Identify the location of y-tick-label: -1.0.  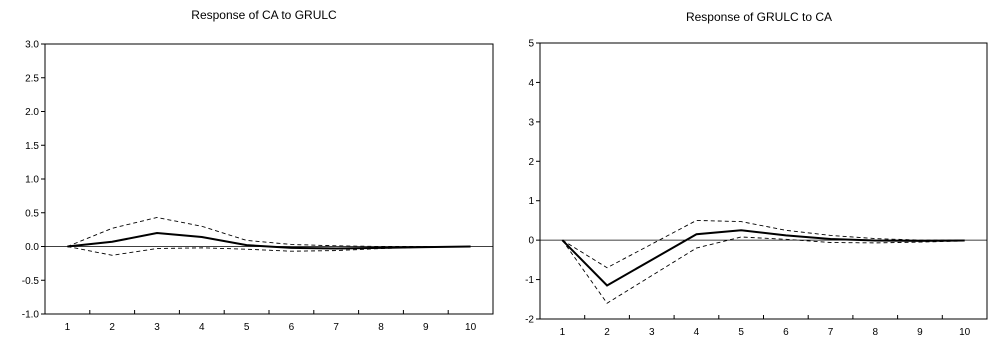
(31, 315).